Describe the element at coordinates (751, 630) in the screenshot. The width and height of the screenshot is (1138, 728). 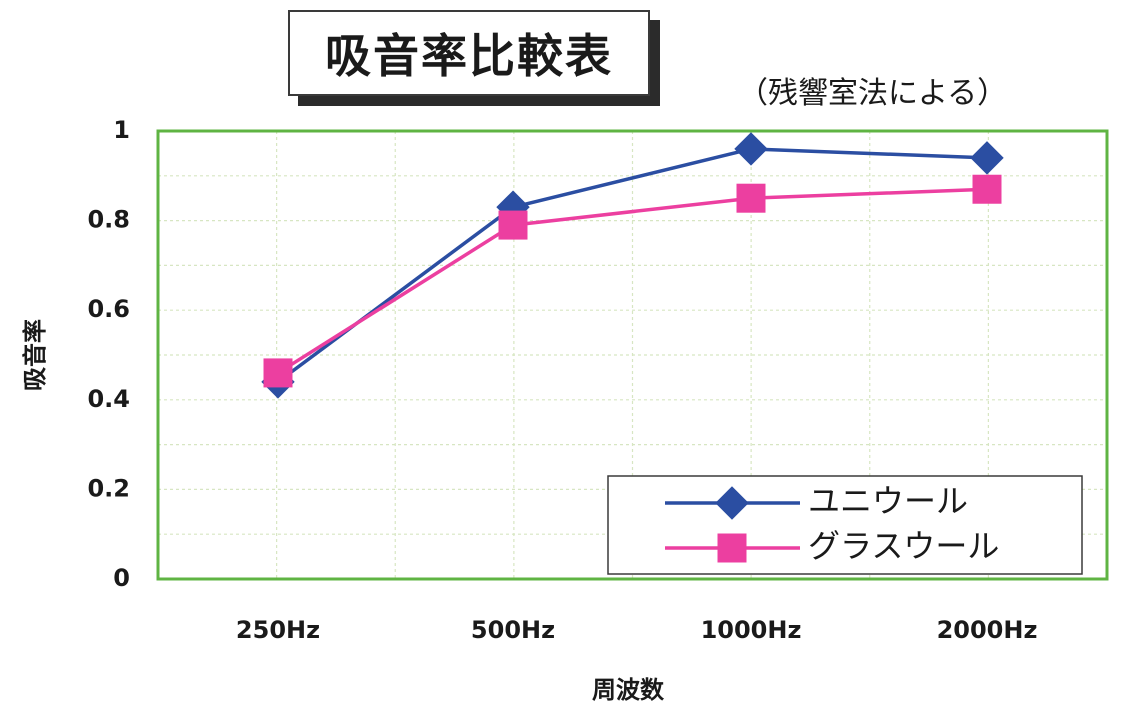
I see `x-tick-label: 1000Hz` at that location.